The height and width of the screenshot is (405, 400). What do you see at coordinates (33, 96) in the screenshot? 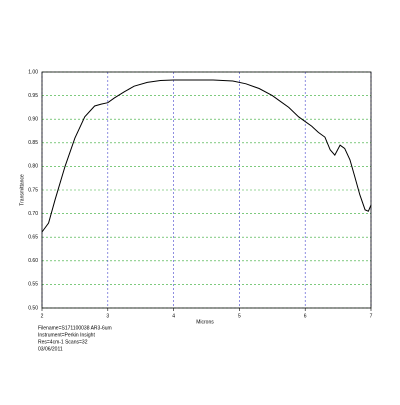
I see `y-tick-label: 0.95` at bounding box center [33, 96].